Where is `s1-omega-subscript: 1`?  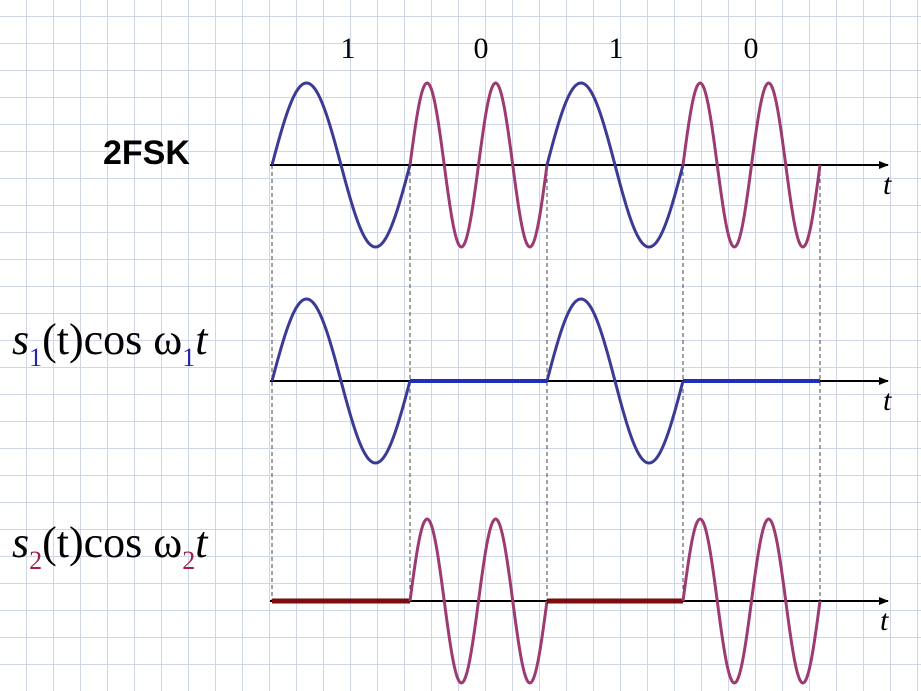 s1-omega-subscript: 1 is located at coordinates (188, 357).